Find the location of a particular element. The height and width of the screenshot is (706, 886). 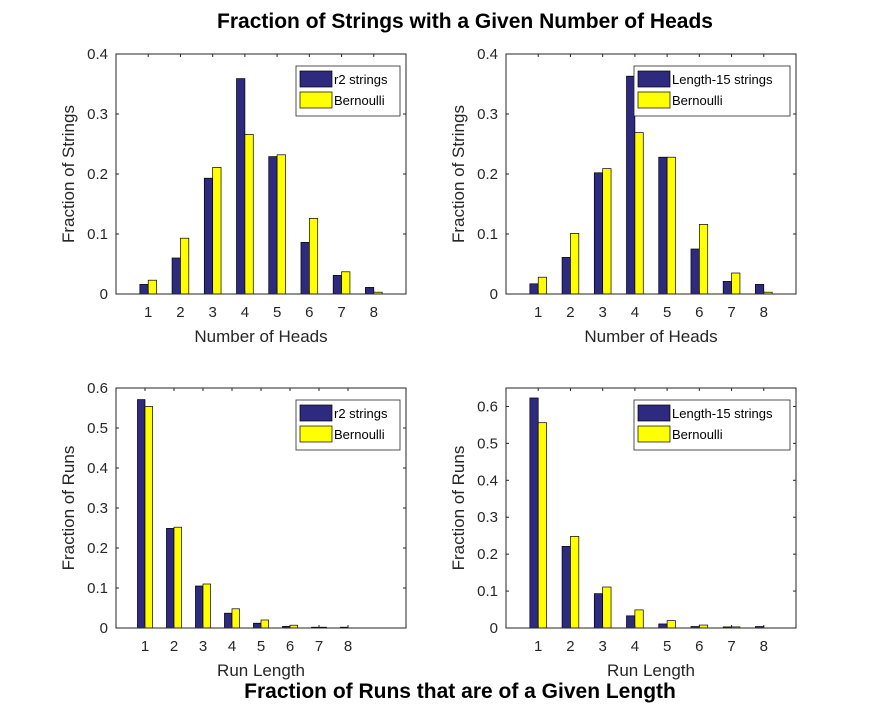

legend: r2 strings Bernoulli is located at coordinates (348, 425).